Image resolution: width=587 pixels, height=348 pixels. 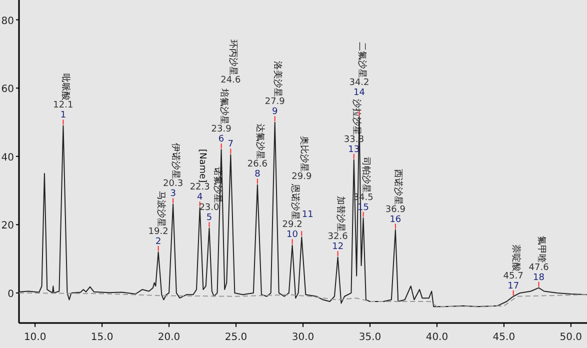 What do you see at coordinates (7, 90) in the screenshot?
I see `y-tick-label: 60` at bounding box center [7, 90].